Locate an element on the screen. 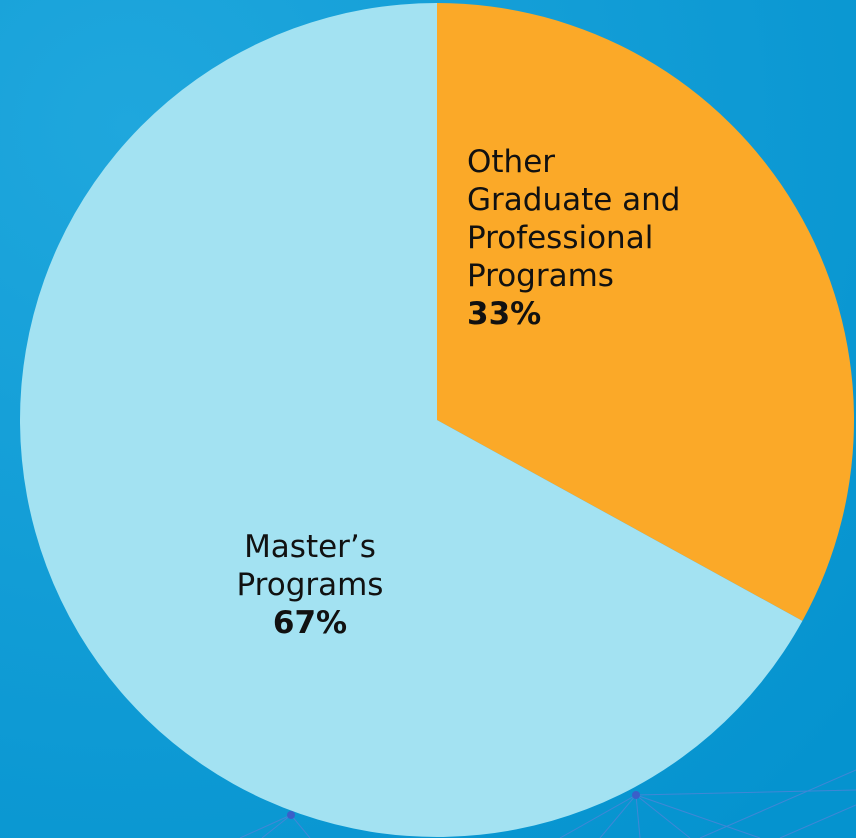  slice-label-line: Professional is located at coordinates (560, 238).